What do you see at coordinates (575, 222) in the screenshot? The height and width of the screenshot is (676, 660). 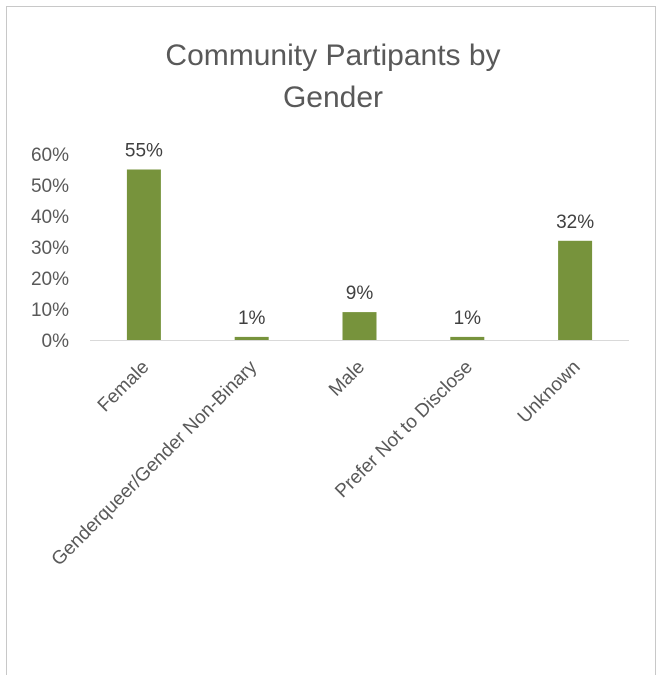 I see `data-label: 32%` at bounding box center [575, 222].